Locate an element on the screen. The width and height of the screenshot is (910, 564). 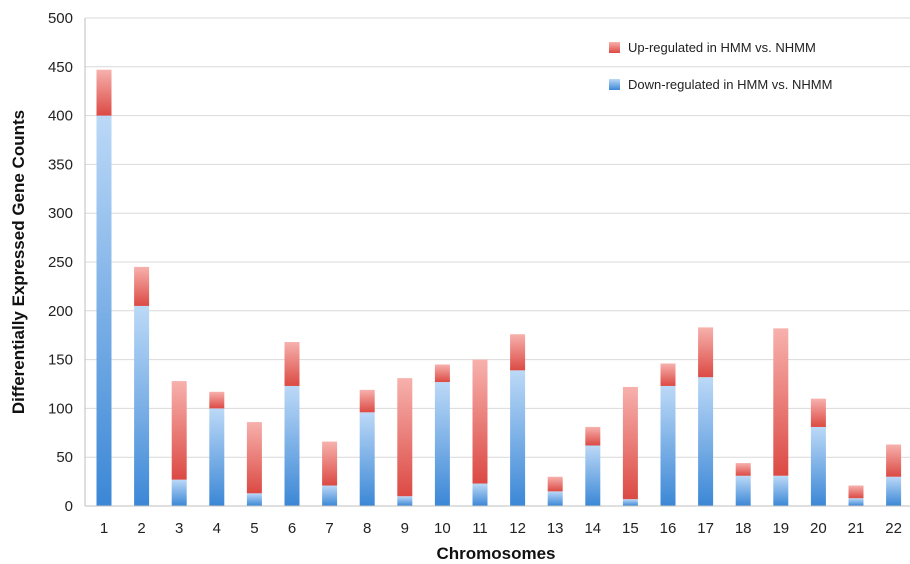
bar-chr18-down is located at coordinates (743, 490).